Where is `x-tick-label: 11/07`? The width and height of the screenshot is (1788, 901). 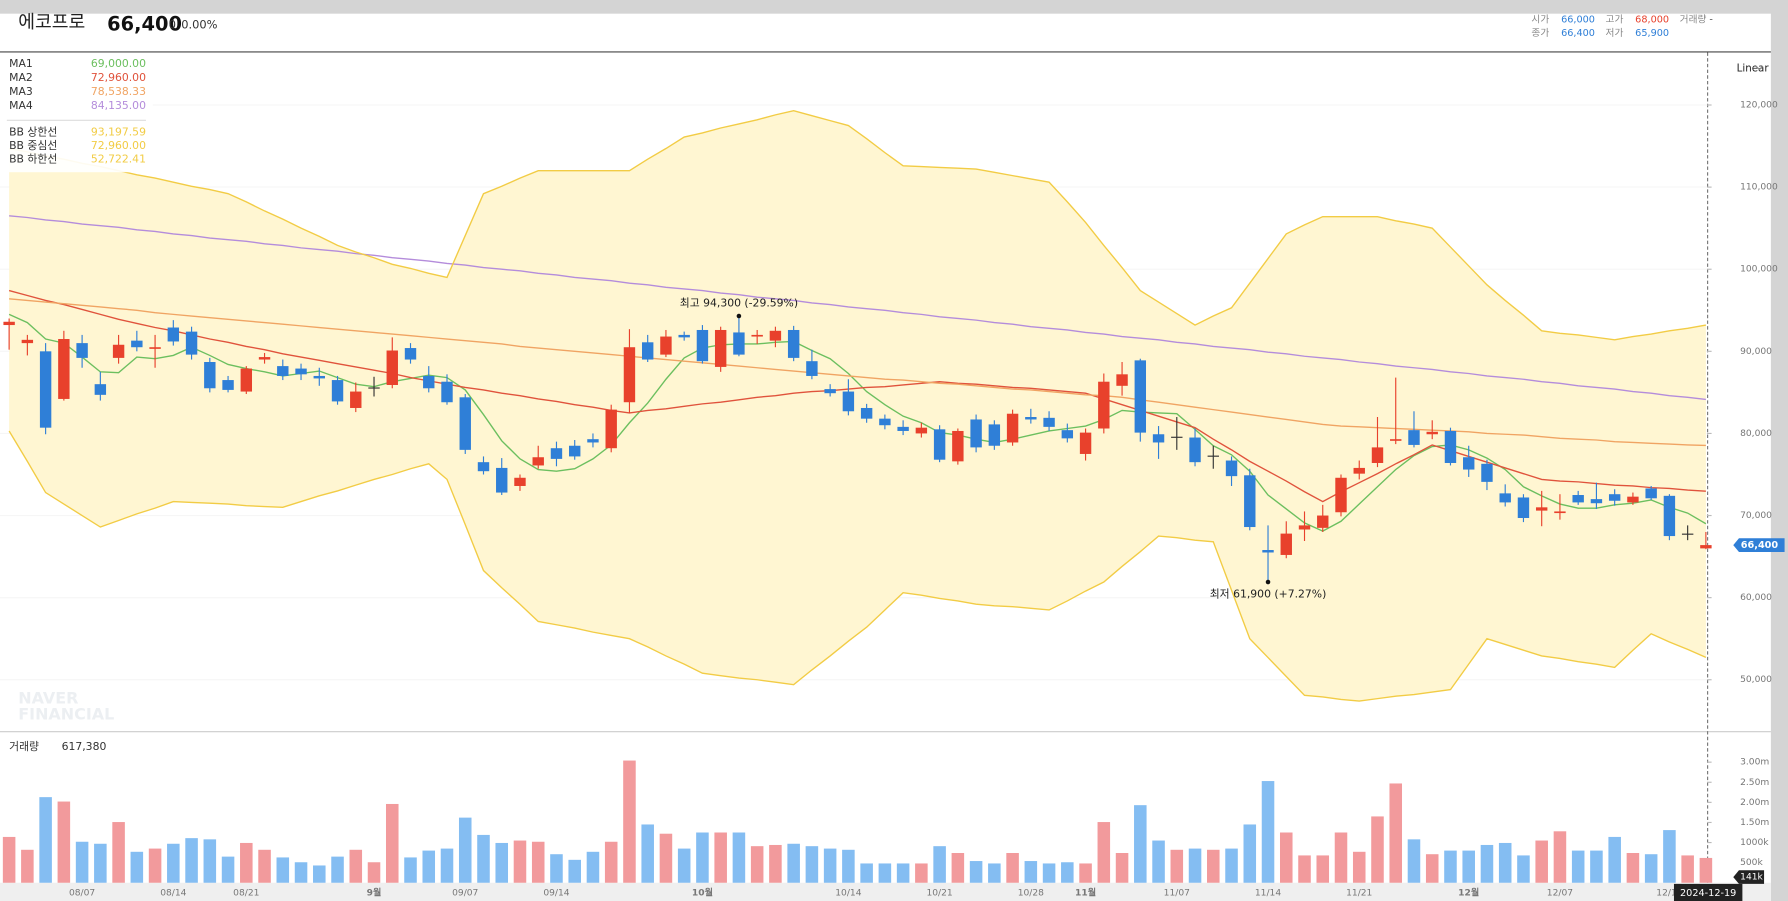 x-tick-label: 11/07 is located at coordinates (1177, 894).